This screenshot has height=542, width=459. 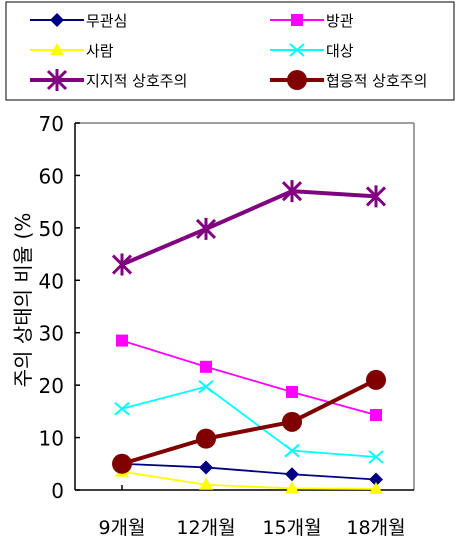 What do you see at coordinates (291, 528) in the screenshot?
I see `x-tick-label: 15개월` at bounding box center [291, 528].